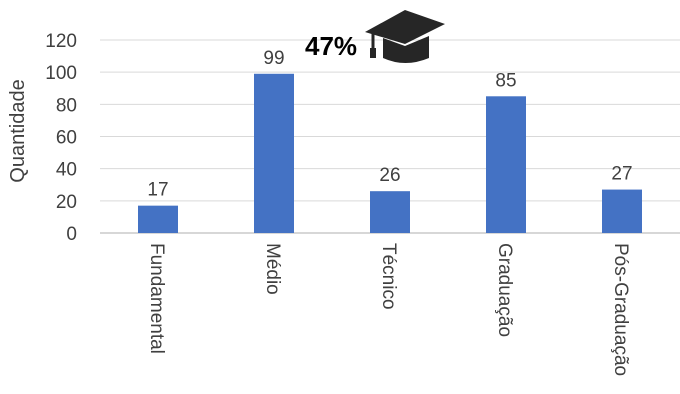 Image resolution: width=680 pixels, height=394 pixels. I want to click on y-tick-label: 120, so click(61, 41).